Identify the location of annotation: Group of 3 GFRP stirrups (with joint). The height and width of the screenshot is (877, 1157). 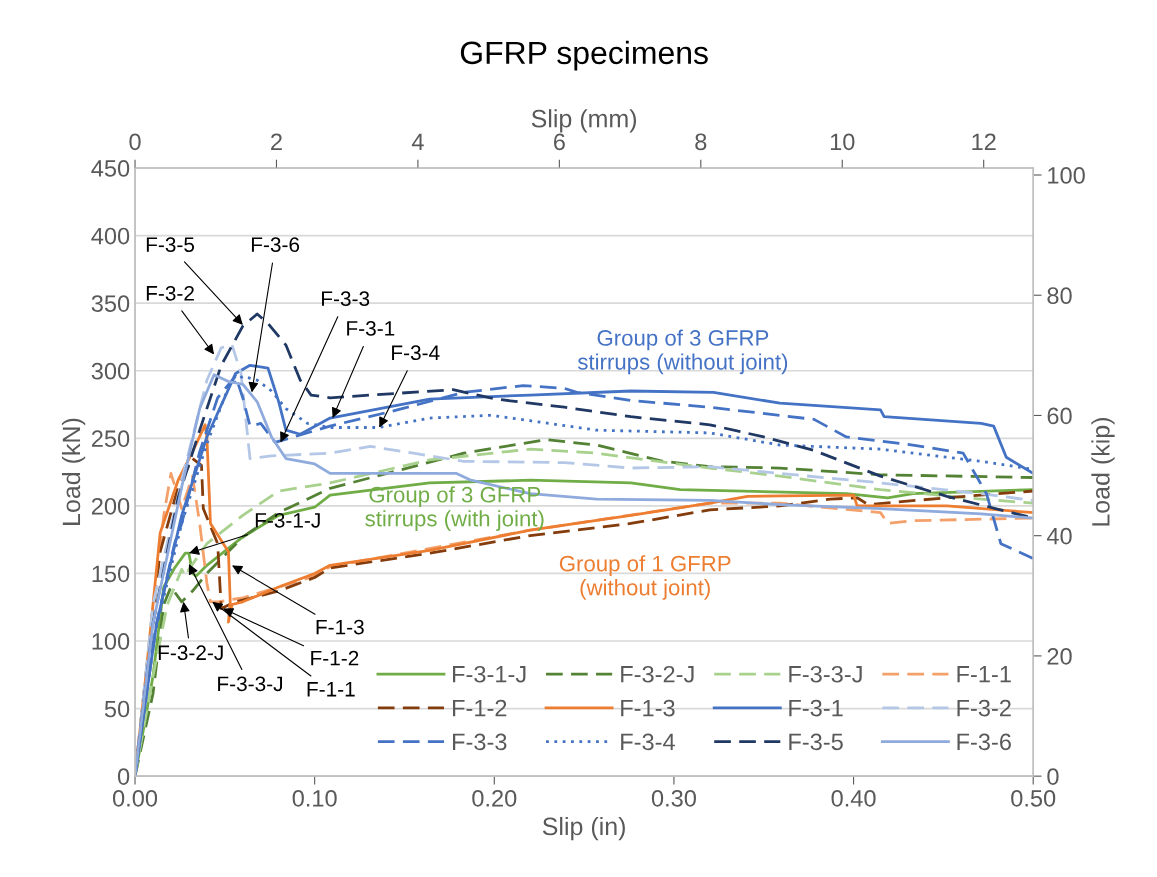
(454, 508).